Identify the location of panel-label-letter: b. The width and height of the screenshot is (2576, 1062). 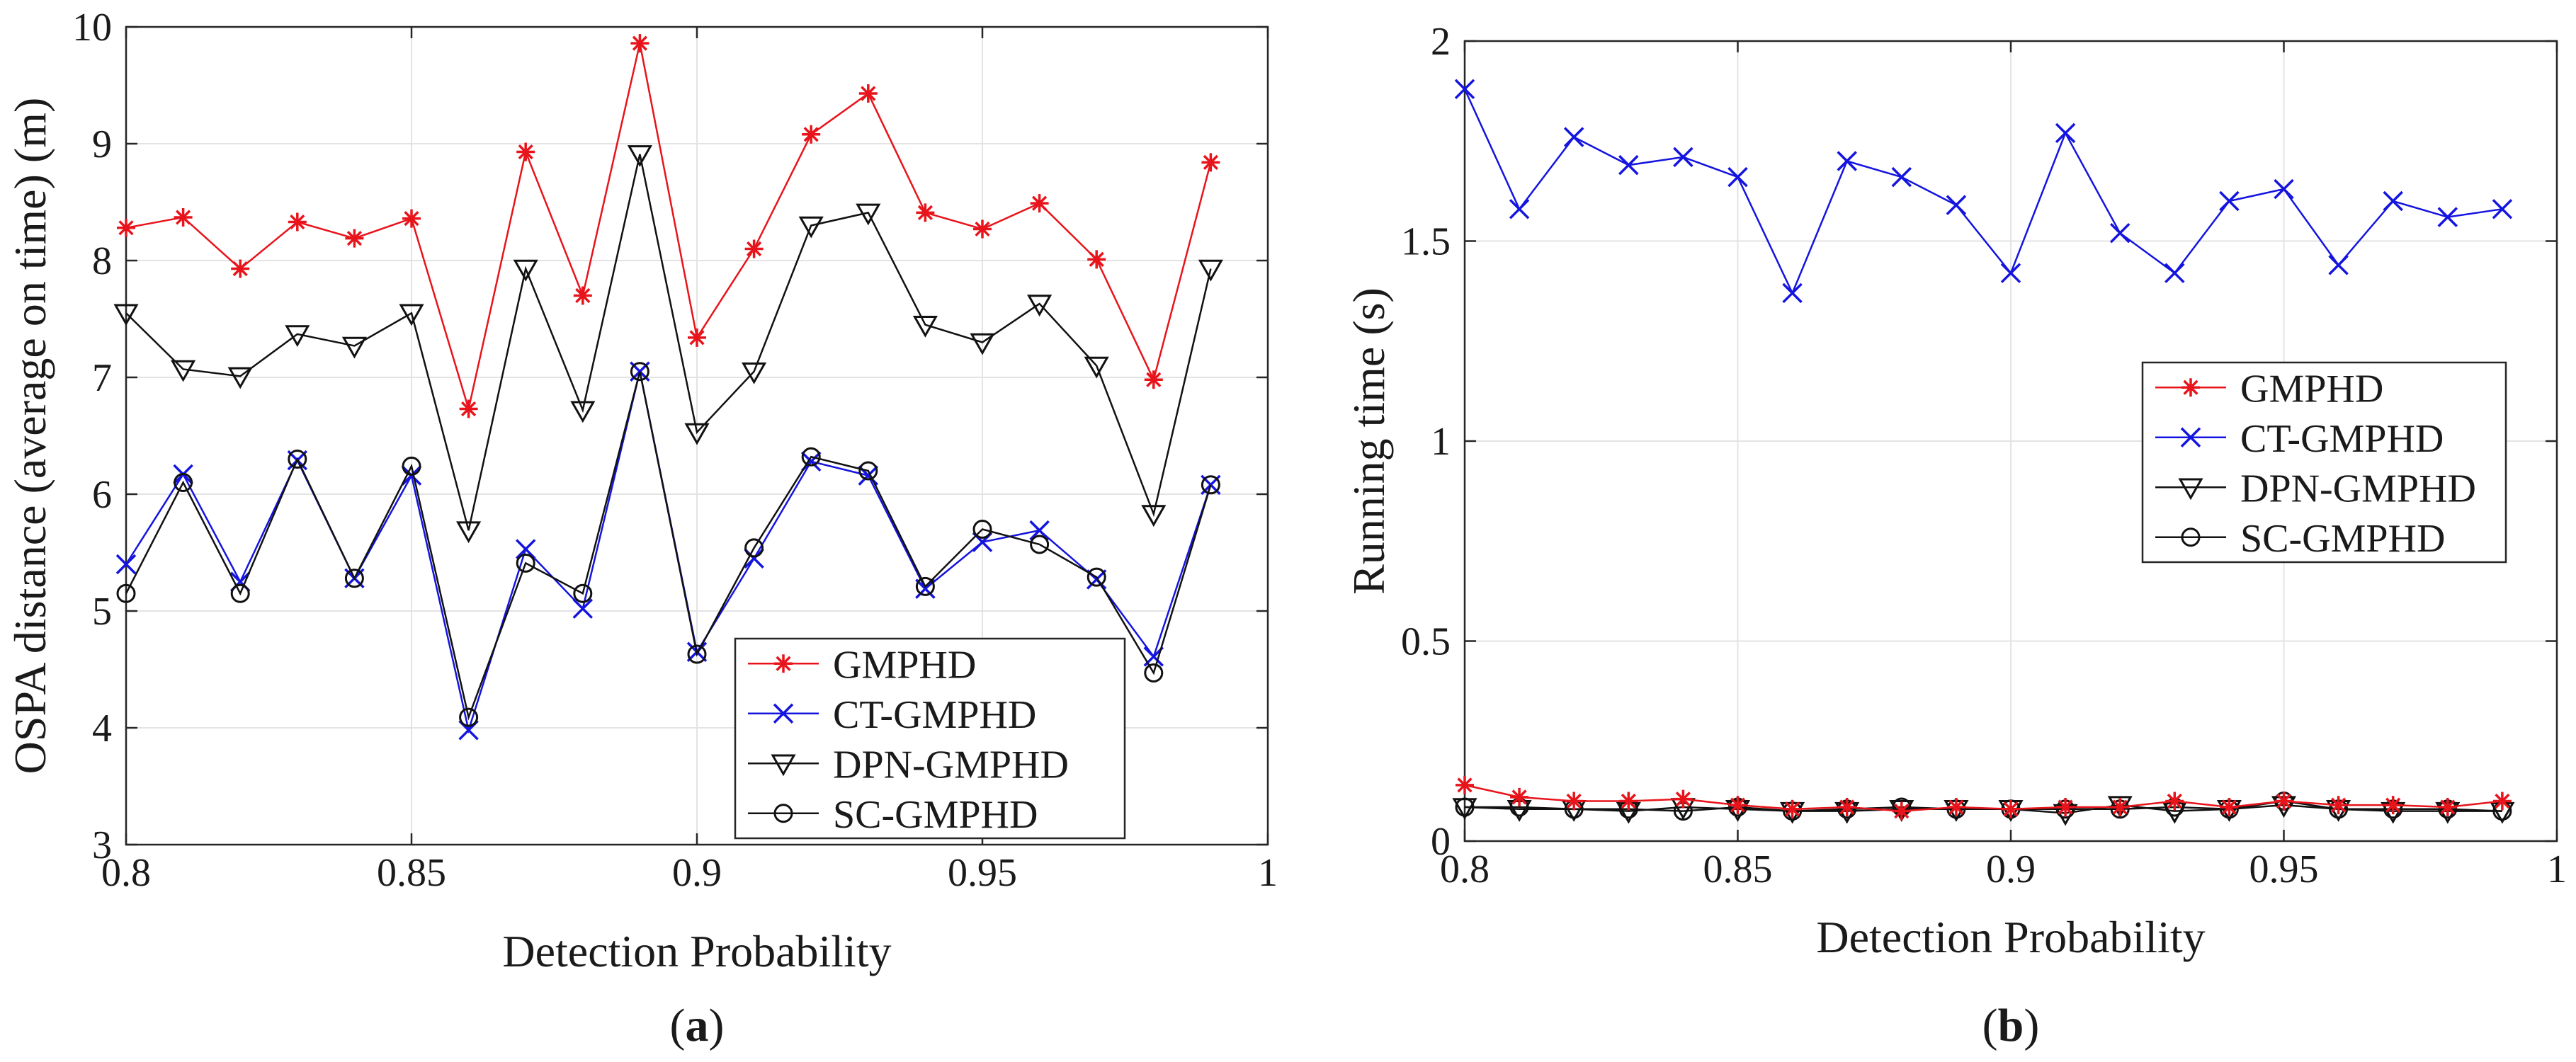
(2011, 1025).